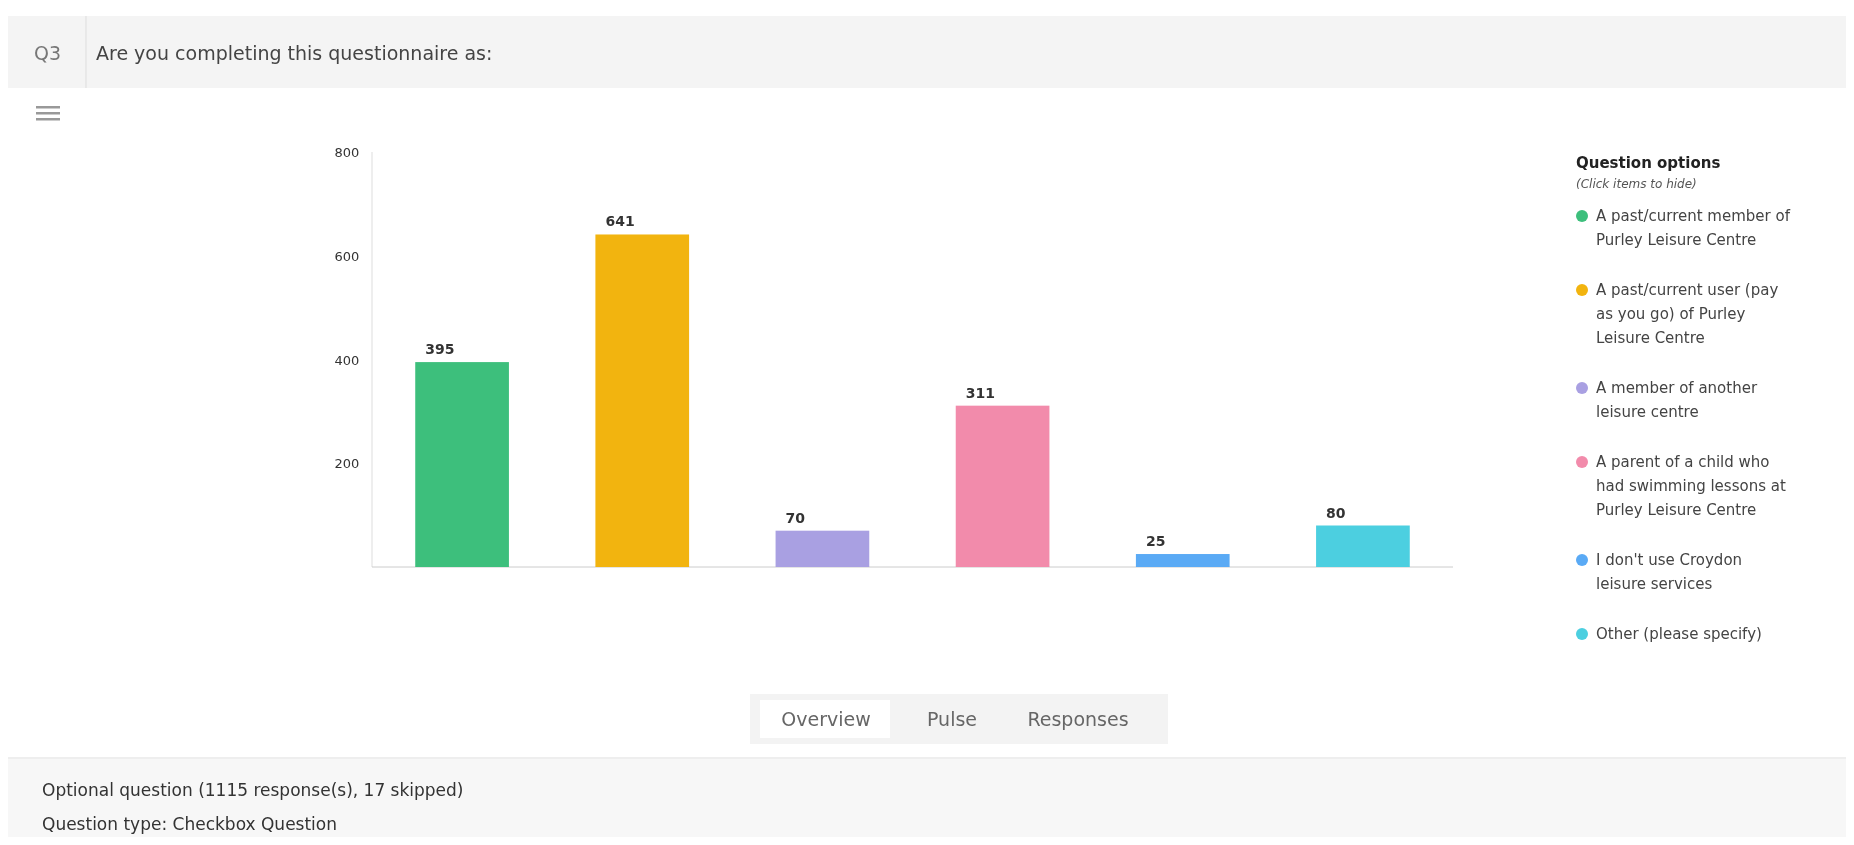 The width and height of the screenshot is (1854, 845). What do you see at coordinates (1693, 228) in the screenshot?
I see `legend-label: A past/current member of Purley Leisure Centre` at bounding box center [1693, 228].